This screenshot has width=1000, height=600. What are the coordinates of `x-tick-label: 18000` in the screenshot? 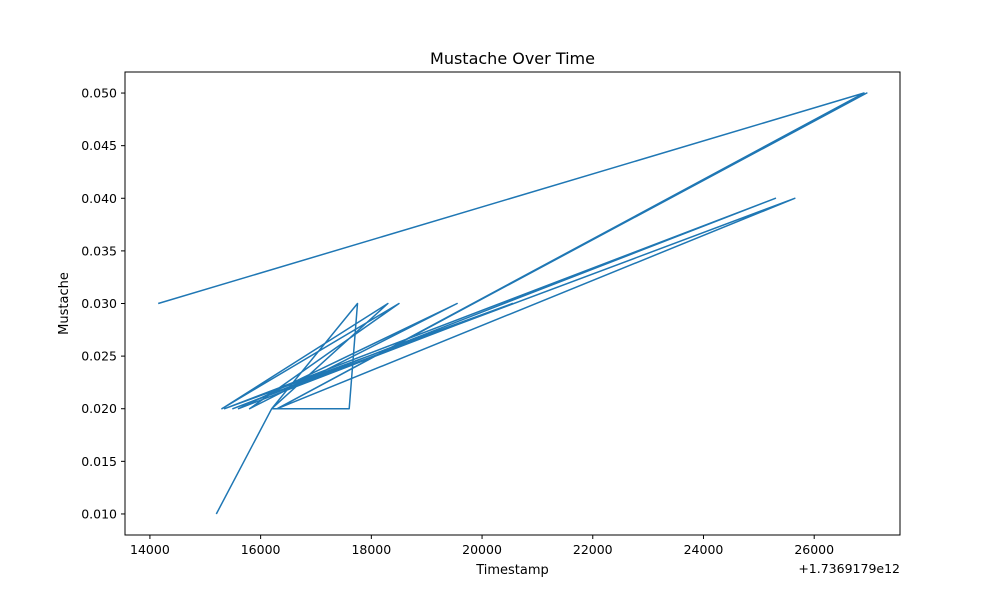 It's located at (371, 549).